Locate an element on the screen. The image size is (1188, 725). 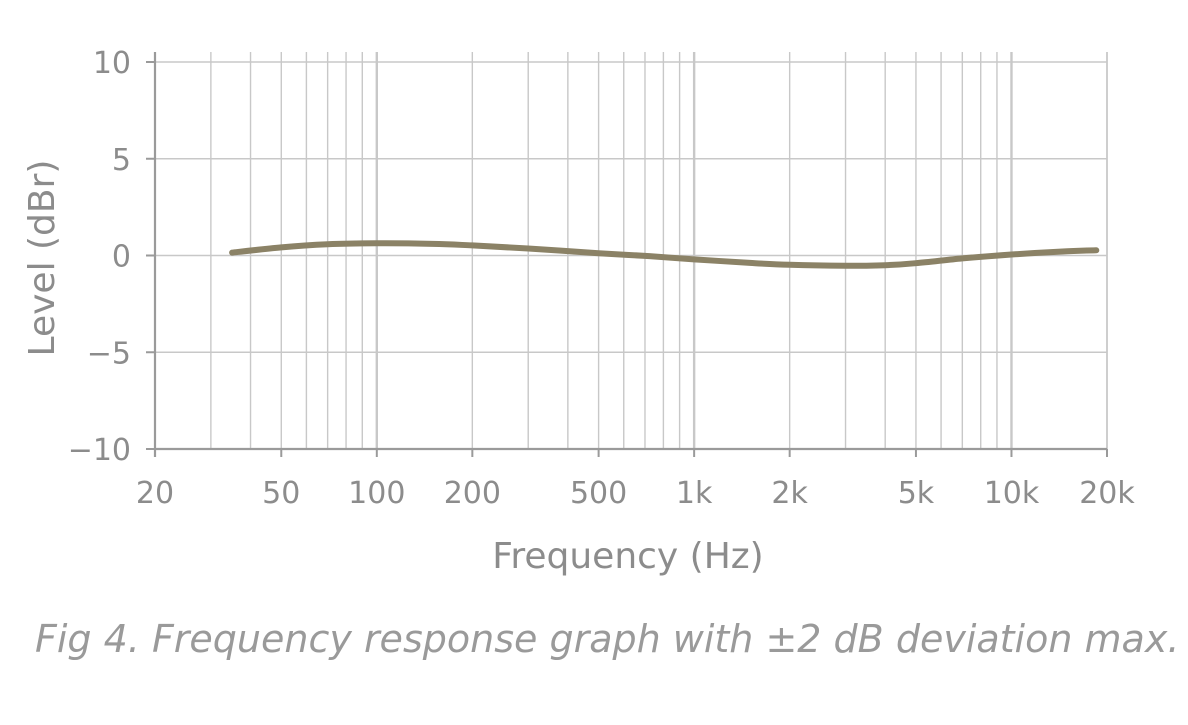
x-tick-label: 20 is located at coordinates (155, 493).